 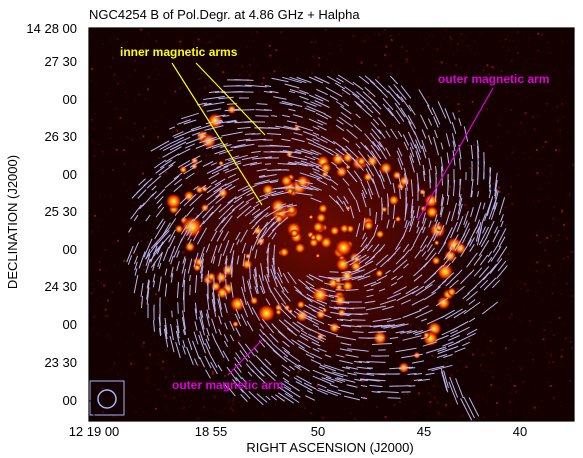 What do you see at coordinates (211, 431) in the screenshot?
I see `x-tick-label: 18 55` at bounding box center [211, 431].